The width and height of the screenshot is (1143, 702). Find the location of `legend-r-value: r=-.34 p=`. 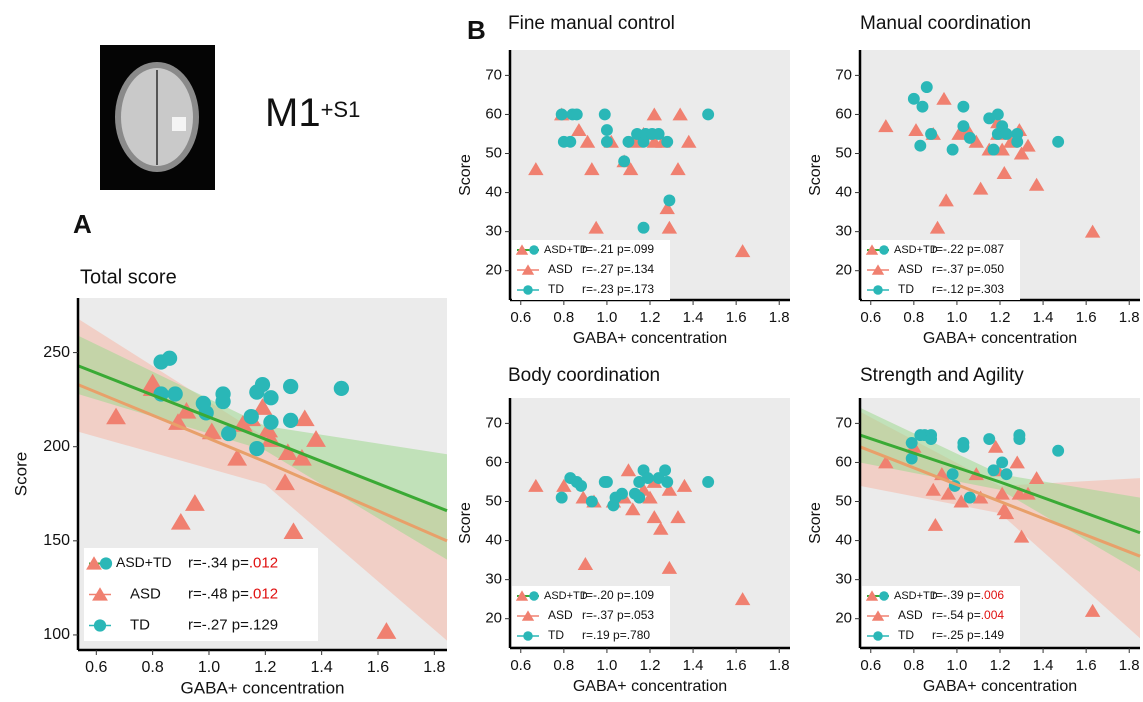

legend-r-value: r=-.34 p= is located at coordinates (218, 562).